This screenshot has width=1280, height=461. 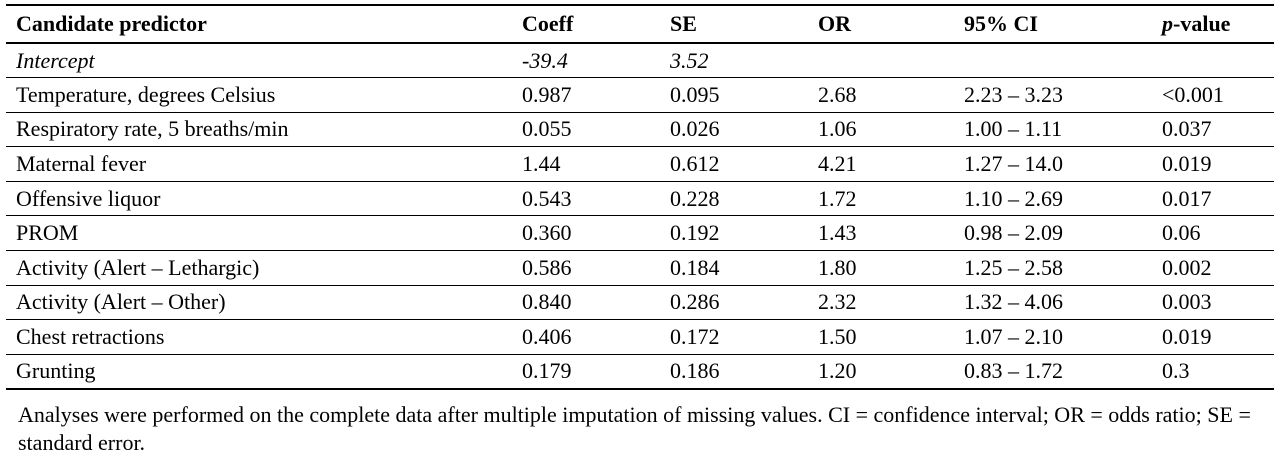 What do you see at coordinates (547, 302) in the screenshot?
I see `cell-coeff: 0.840` at bounding box center [547, 302].